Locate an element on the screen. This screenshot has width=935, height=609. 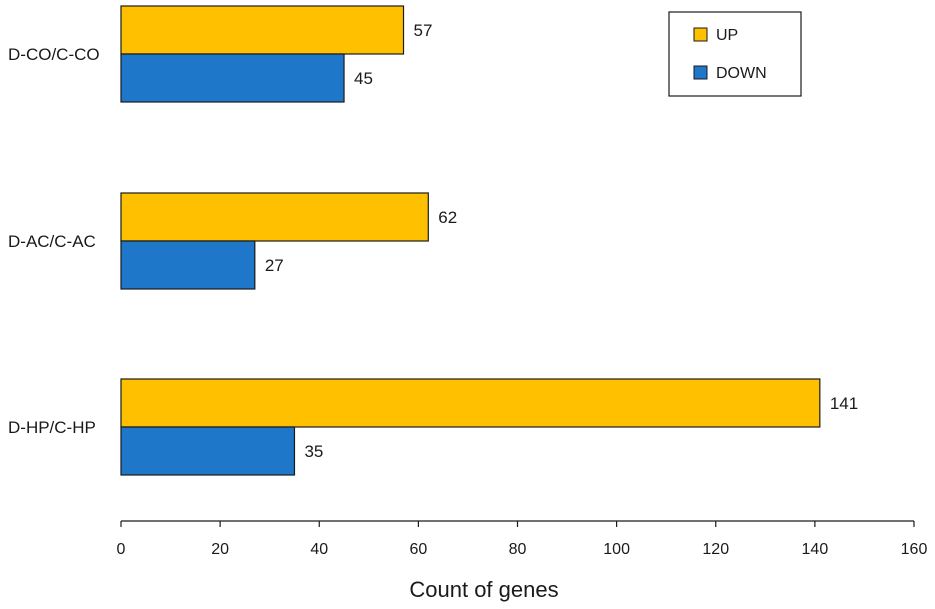
bar-d-hp-c-hp-down is located at coordinates (208, 451).